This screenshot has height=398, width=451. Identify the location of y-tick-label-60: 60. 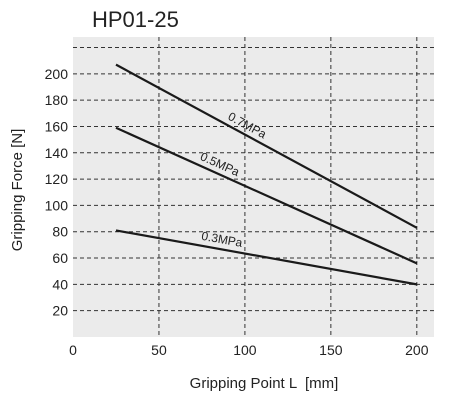
(60, 258).